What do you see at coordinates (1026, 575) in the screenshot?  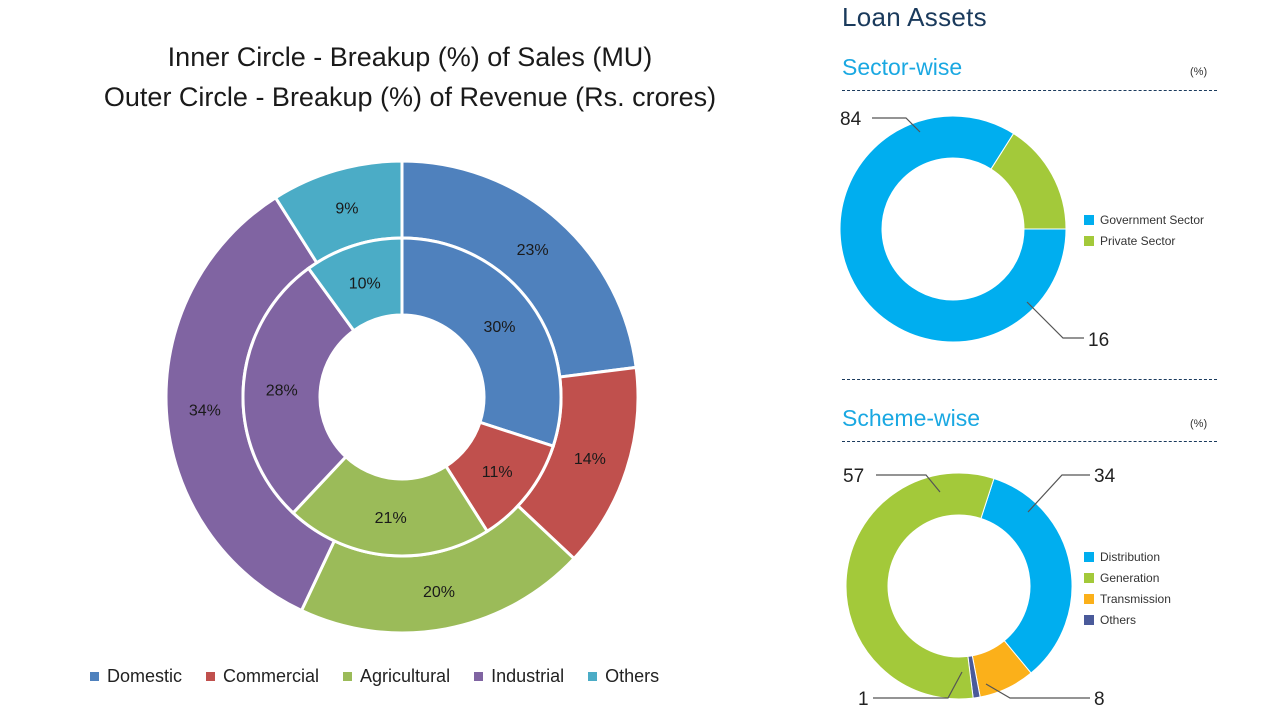 I see `scheme-slice-distribution` at bounding box center [1026, 575].